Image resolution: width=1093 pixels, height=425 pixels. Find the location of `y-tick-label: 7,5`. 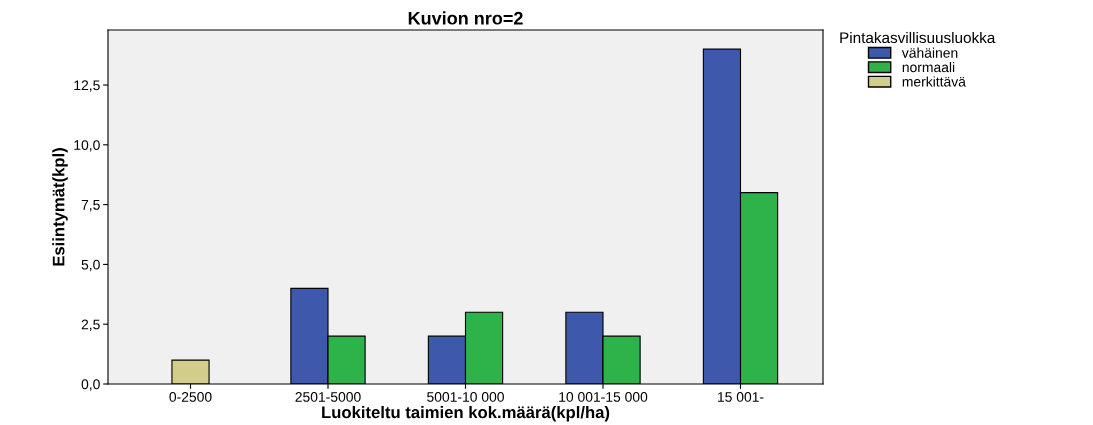

y-tick-label: 7,5 is located at coordinates (90, 206).